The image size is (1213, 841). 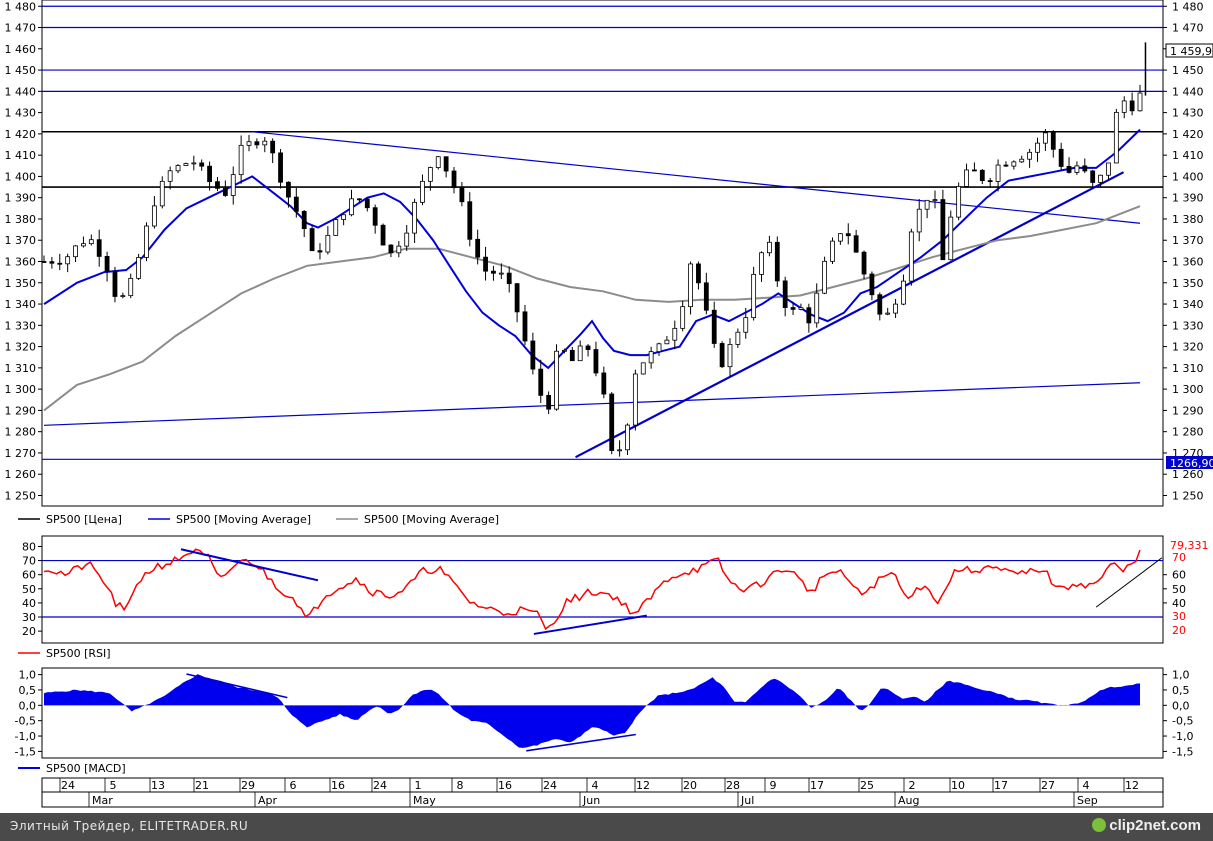 I want to click on footer-brand-text: clip2net.com, so click(x=1155, y=825).